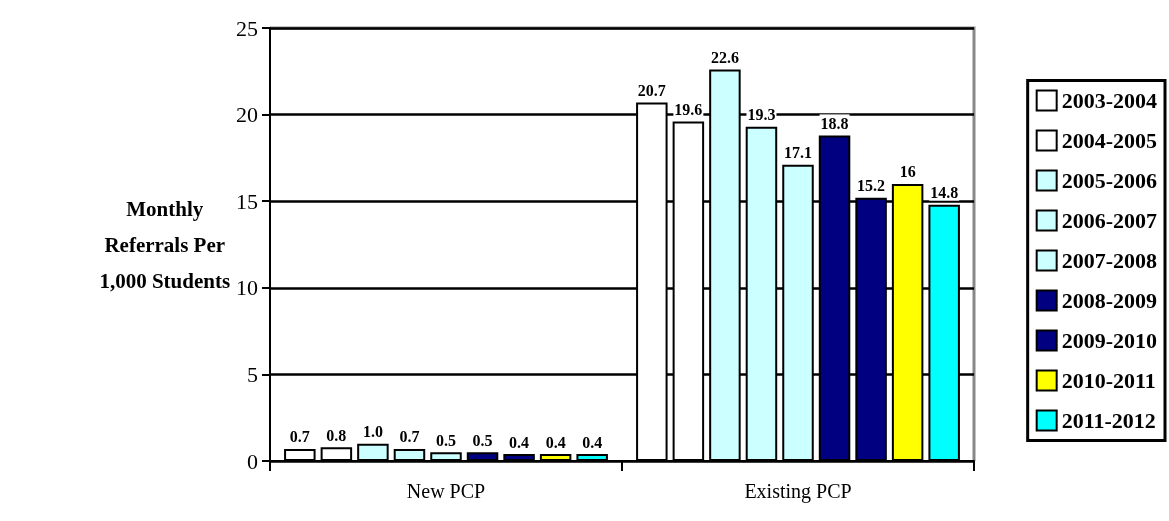 This screenshot has height=521, width=1169. I want to click on y-tick-label: 25, so click(247, 28).